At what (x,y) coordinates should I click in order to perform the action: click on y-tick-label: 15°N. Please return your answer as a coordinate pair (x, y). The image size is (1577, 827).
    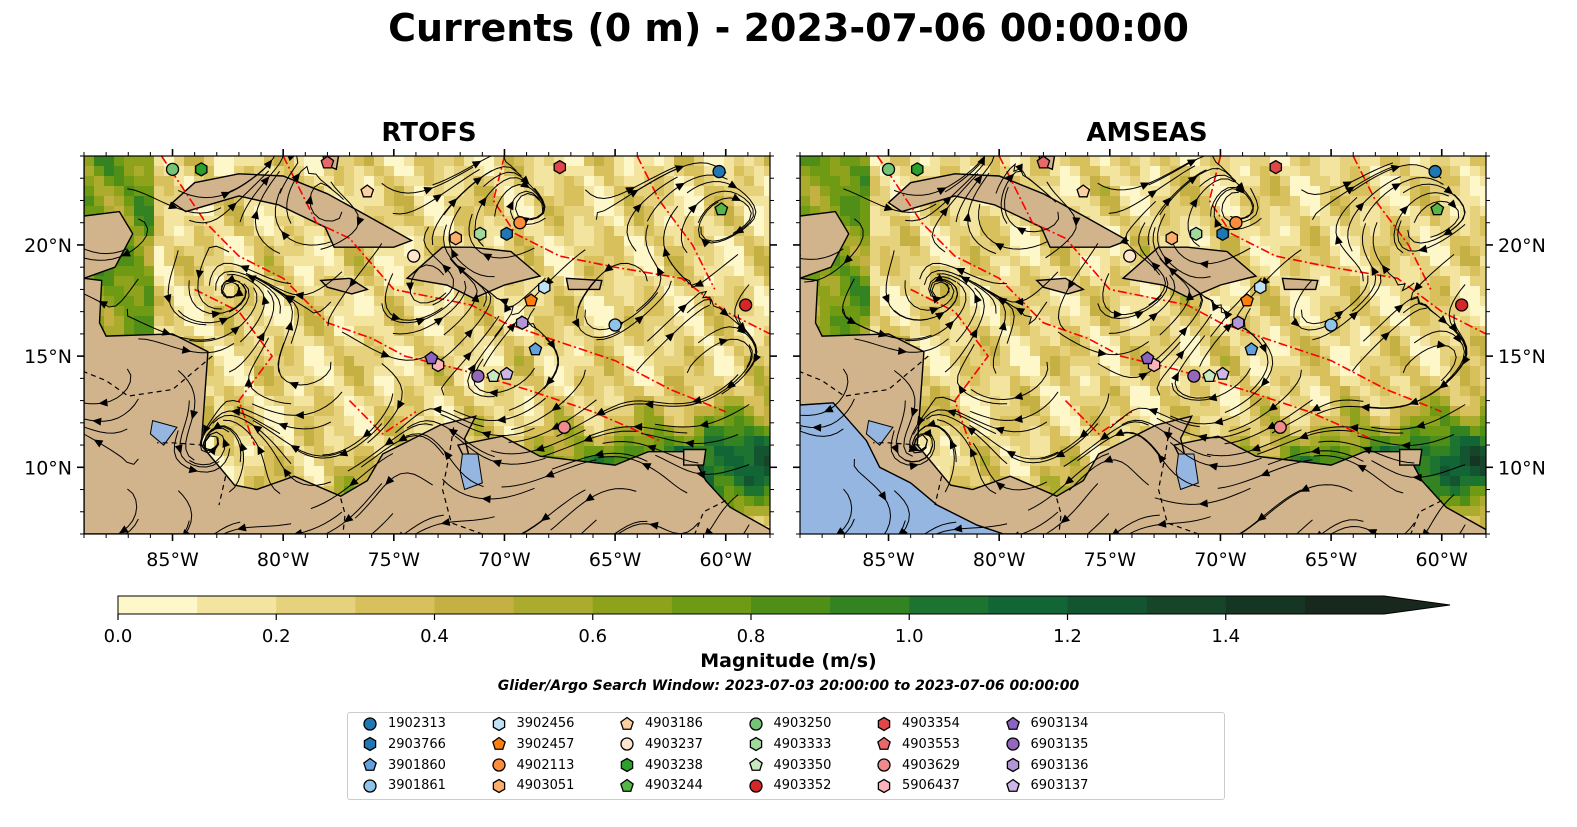
    Looking at the image, I should click on (48, 357).